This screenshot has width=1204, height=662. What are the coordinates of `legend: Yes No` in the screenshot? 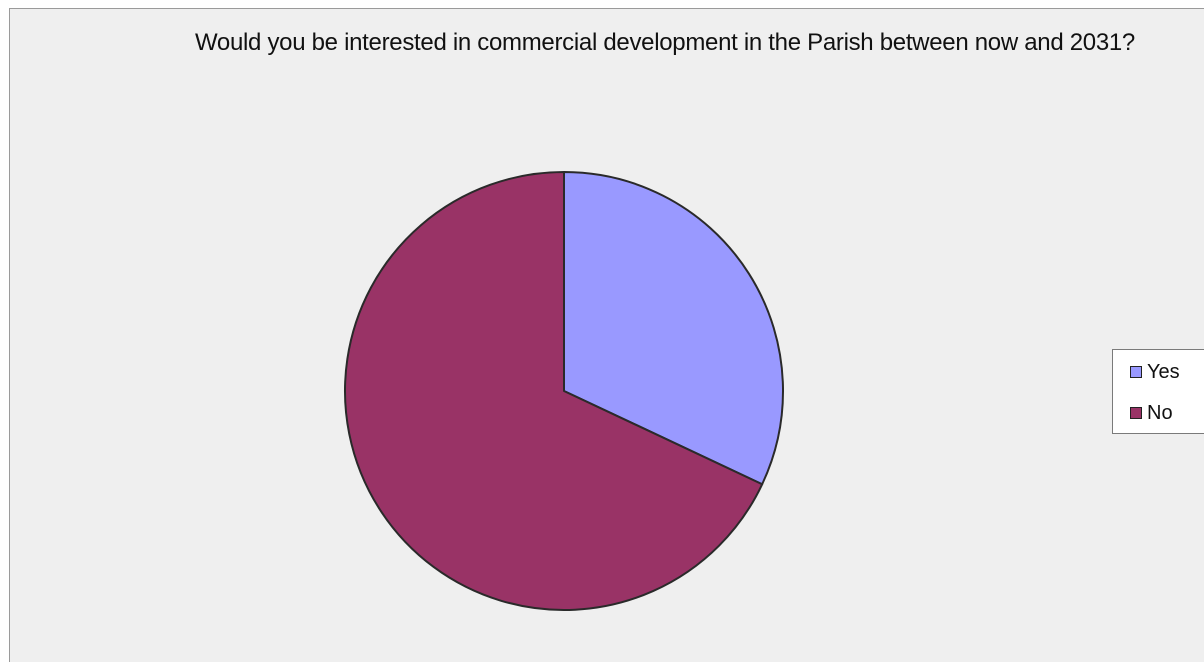 It's located at (1158, 391).